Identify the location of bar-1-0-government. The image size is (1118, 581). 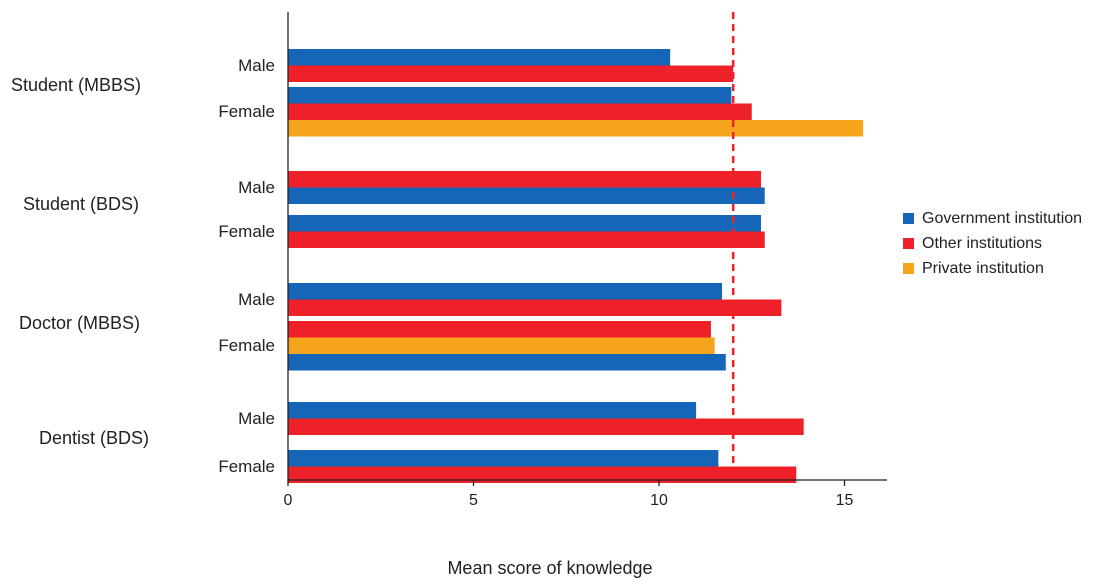
(526, 195).